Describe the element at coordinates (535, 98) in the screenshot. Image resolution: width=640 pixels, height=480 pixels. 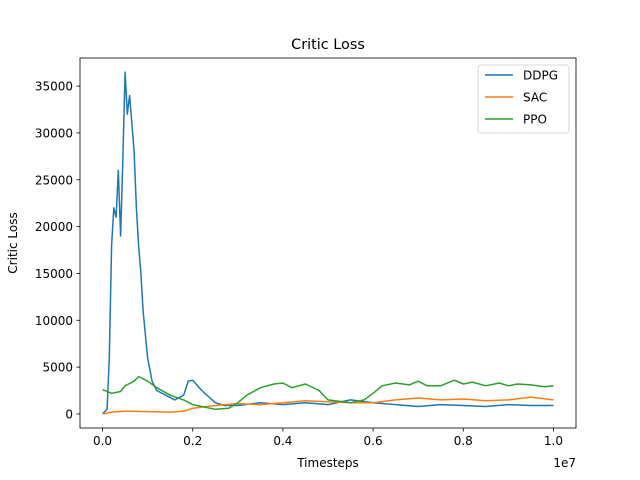
I see `legend-label-sac: SAC` at that location.